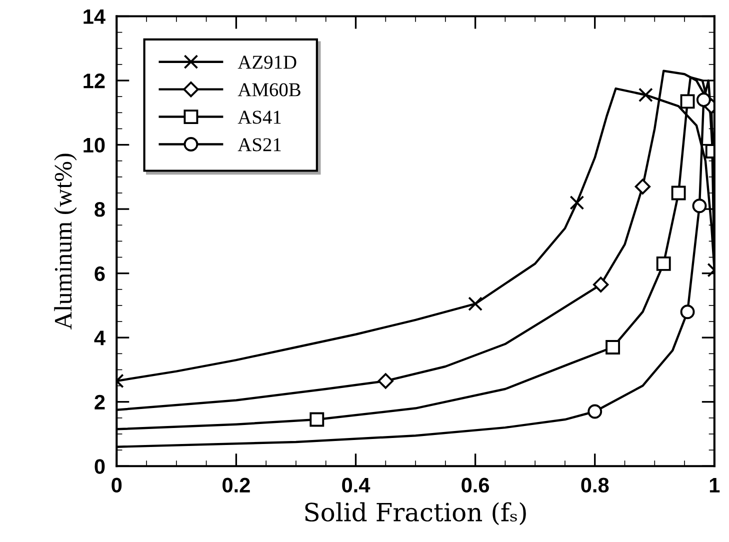 The image size is (729, 542). What do you see at coordinates (94, 145) in the screenshot?
I see `y-tick-label: 10` at bounding box center [94, 145].